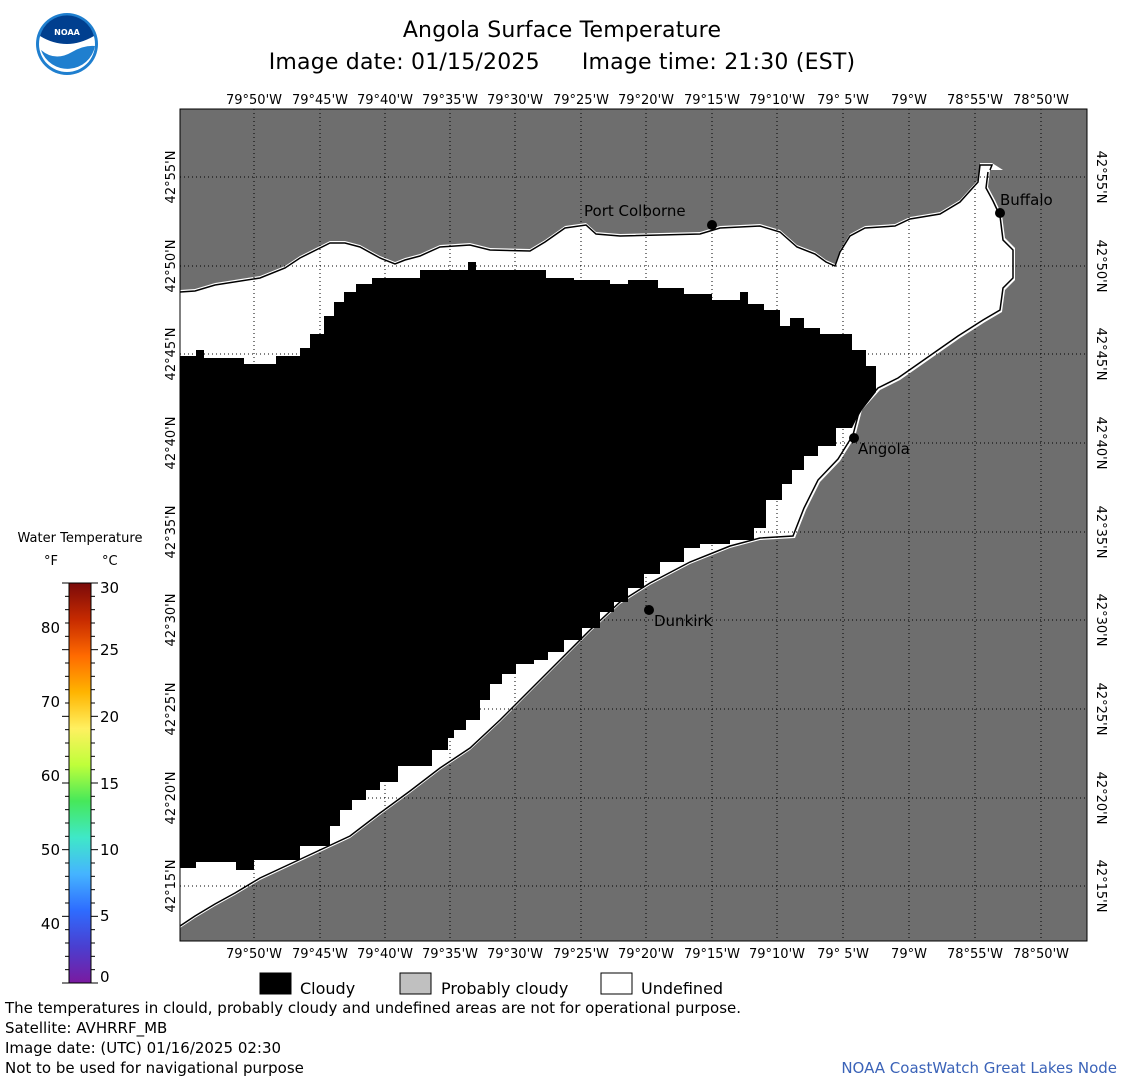 The image size is (1127, 1084). Describe the element at coordinates (154, 1068) in the screenshot. I see `navigation-note: Not to be used for navigational purpose` at that location.